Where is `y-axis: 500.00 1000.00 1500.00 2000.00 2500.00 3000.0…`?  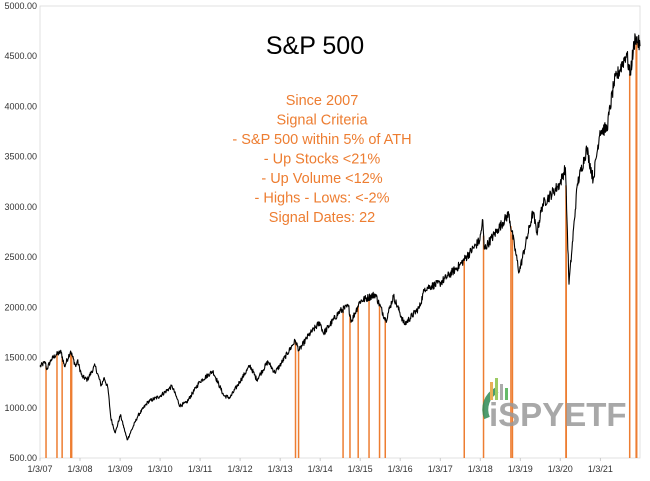
y-axis: 500.00 1000.00 1500.00 2000.00 2500.00 3000.0… is located at coordinates (20, 232).